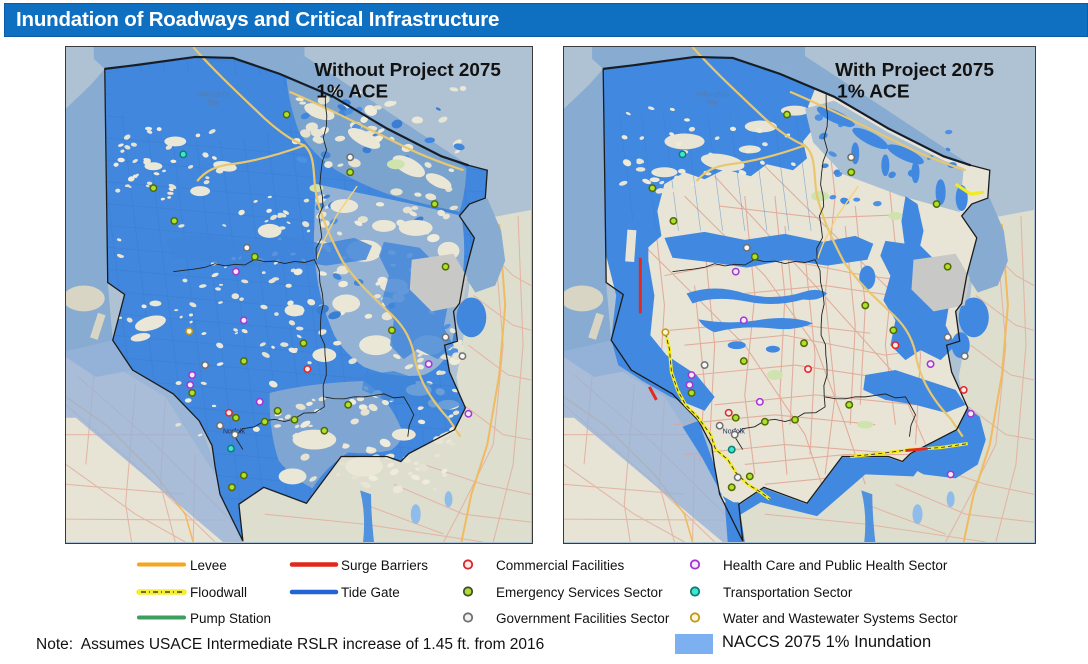 The width and height of the screenshot is (1088, 664). What do you see at coordinates (407, 70) in the screenshot?
I see `svg-text: Without Project 2075` at bounding box center [407, 70].